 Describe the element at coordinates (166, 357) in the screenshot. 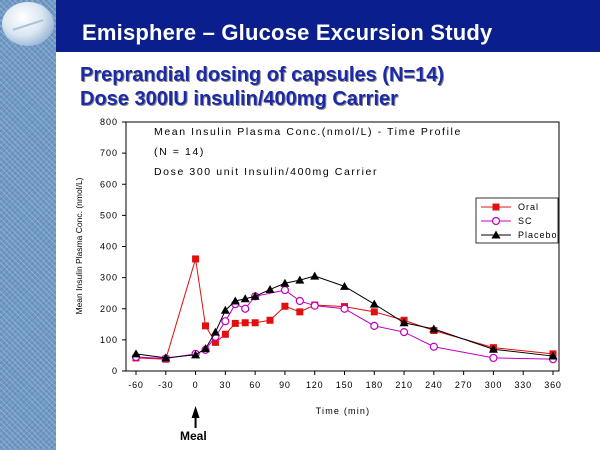

I see `point-placebo--30` at that location.